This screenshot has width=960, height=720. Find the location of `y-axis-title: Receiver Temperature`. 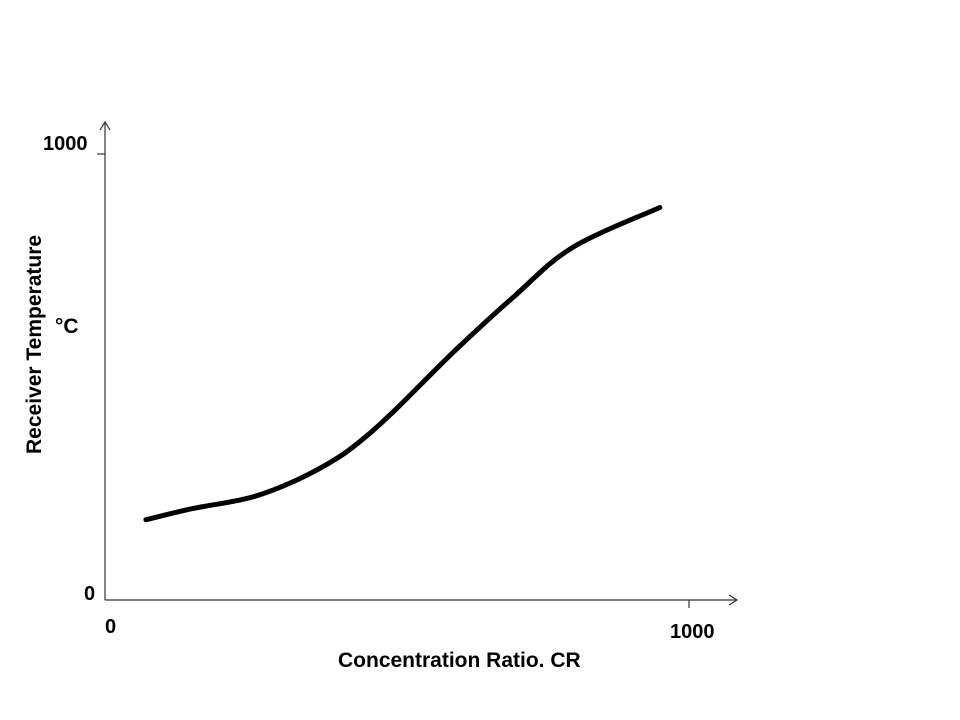

y-axis-title: Receiver Temperature is located at coordinates (34, 344).